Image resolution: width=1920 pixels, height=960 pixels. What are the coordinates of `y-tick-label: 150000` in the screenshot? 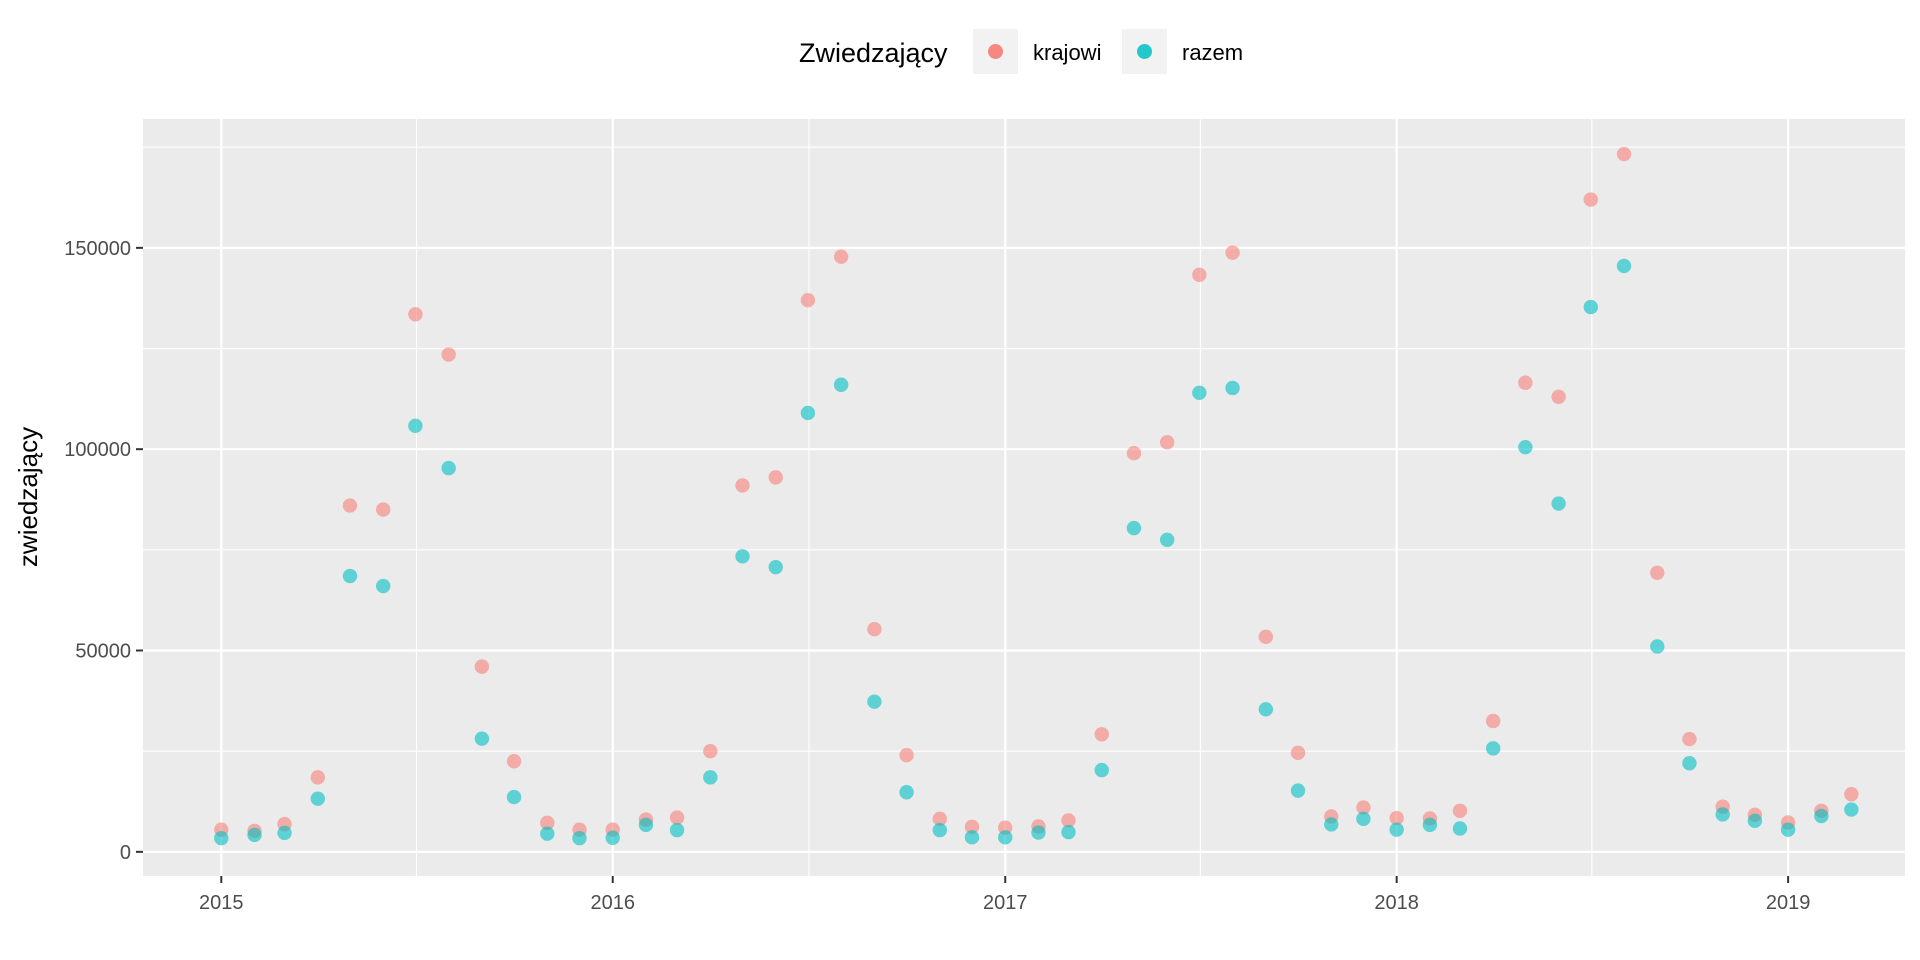 It's located at (97, 249).